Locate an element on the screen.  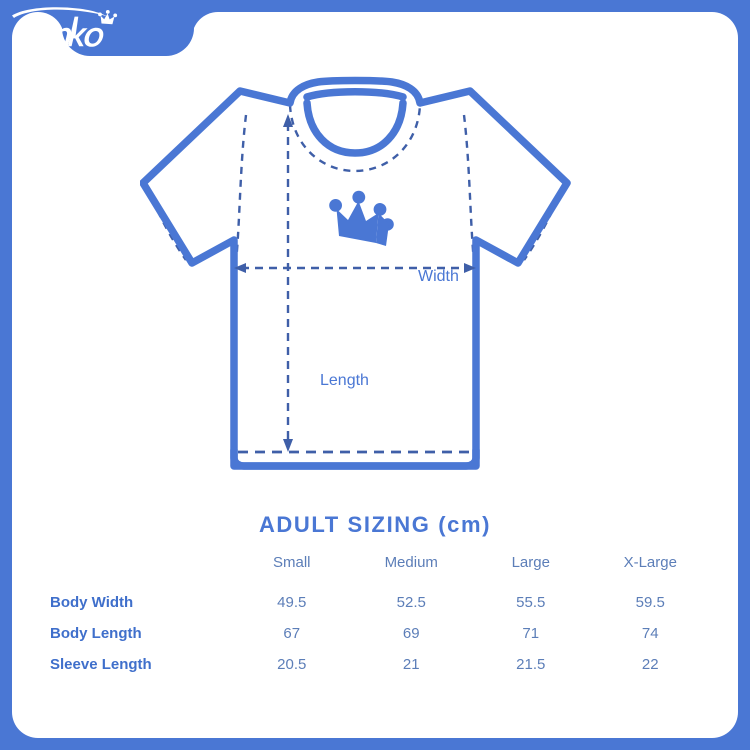
cell-sleeve-length-xlarge: 22 is located at coordinates (650, 664).